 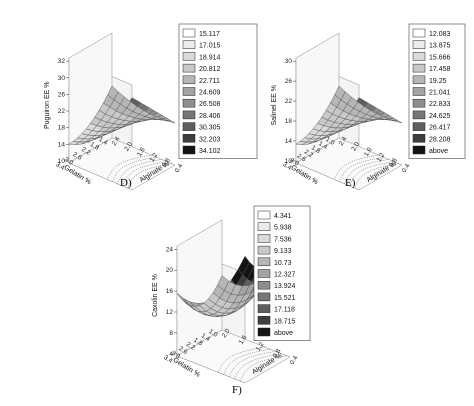 I want to click on legend-label: 18.715, so click(x=285, y=321).